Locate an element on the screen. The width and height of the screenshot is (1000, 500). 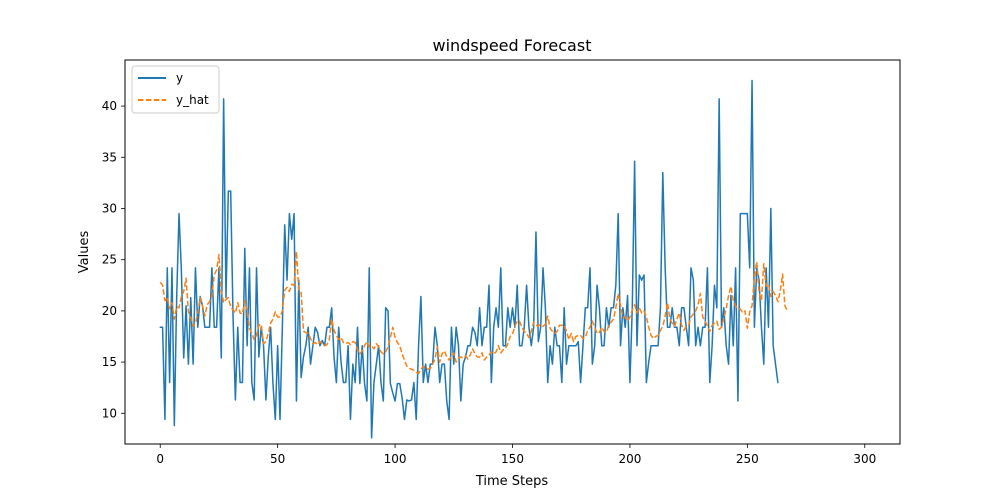
x-axis: 0 50 100 150 200 250 300 is located at coordinates (516, 455).